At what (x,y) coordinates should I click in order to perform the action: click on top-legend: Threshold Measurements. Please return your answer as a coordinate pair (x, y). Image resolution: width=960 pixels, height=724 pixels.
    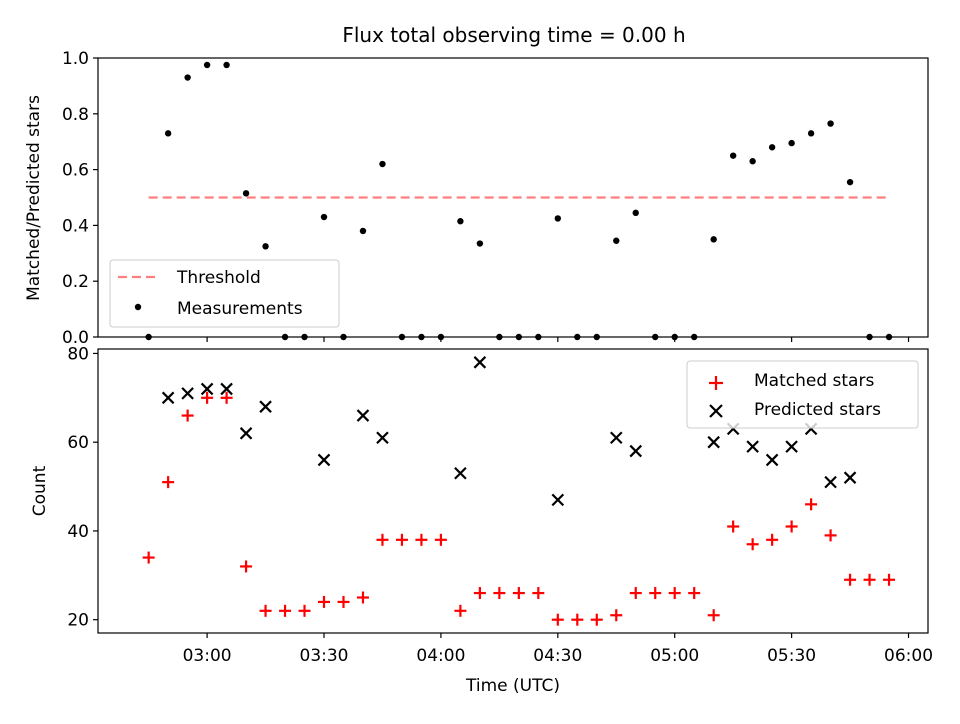
    Looking at the image, I should click on (224, 293).